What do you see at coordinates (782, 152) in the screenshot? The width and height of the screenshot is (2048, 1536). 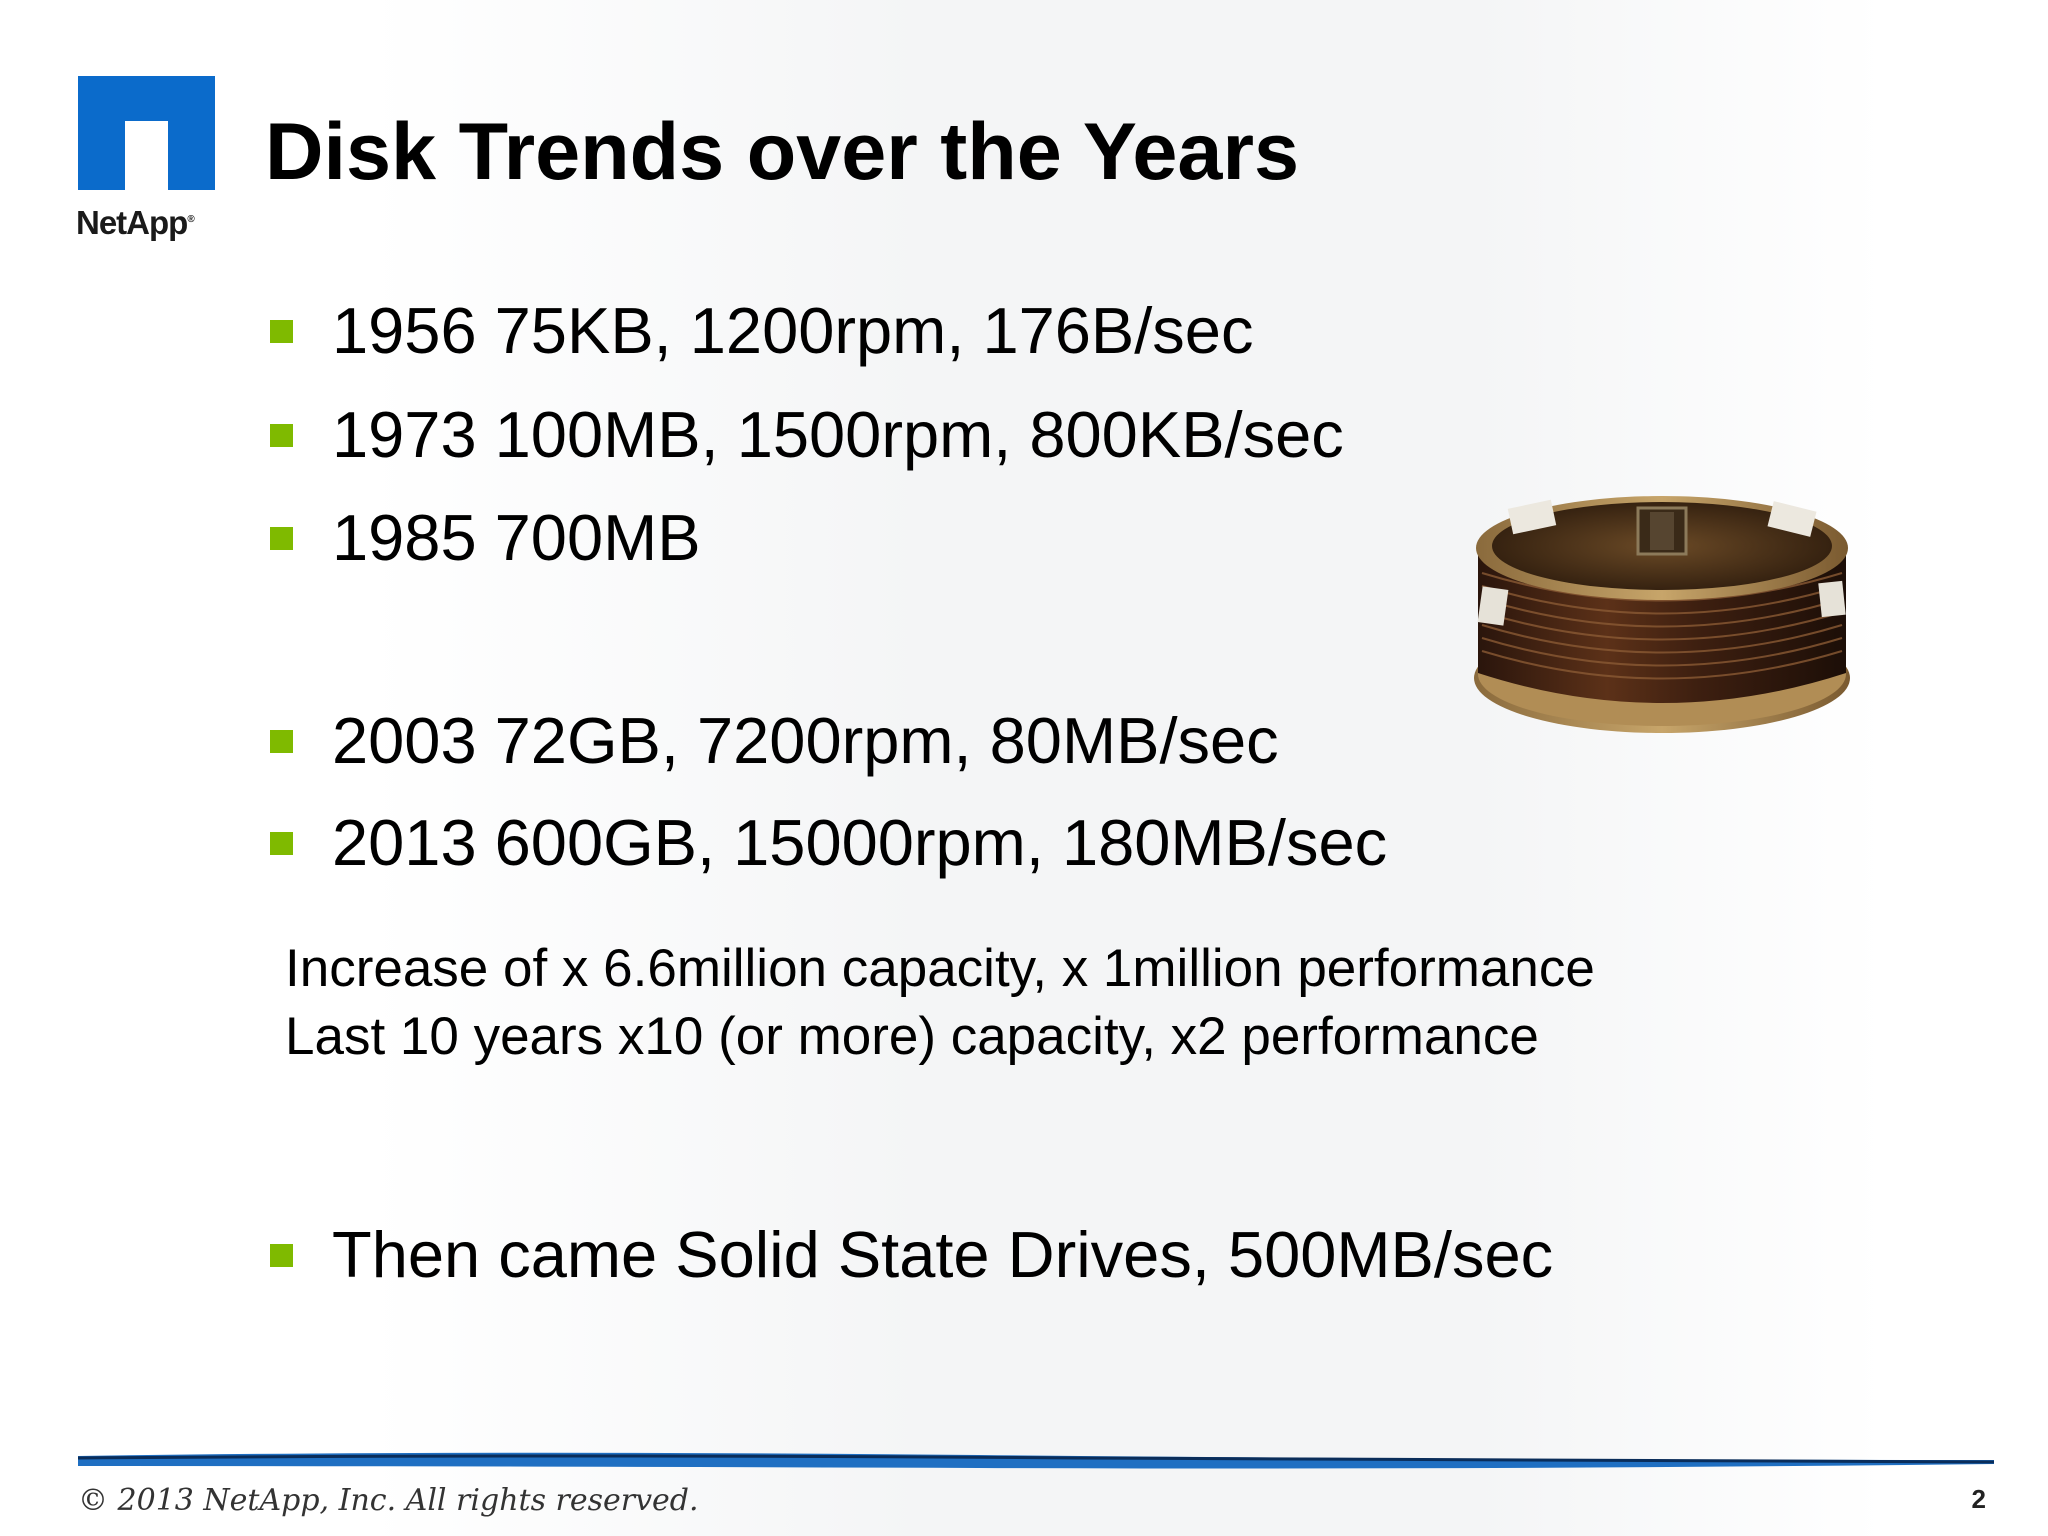 I see `slide-title: Disk Trends over the Years` at bounding box center [782, 152].